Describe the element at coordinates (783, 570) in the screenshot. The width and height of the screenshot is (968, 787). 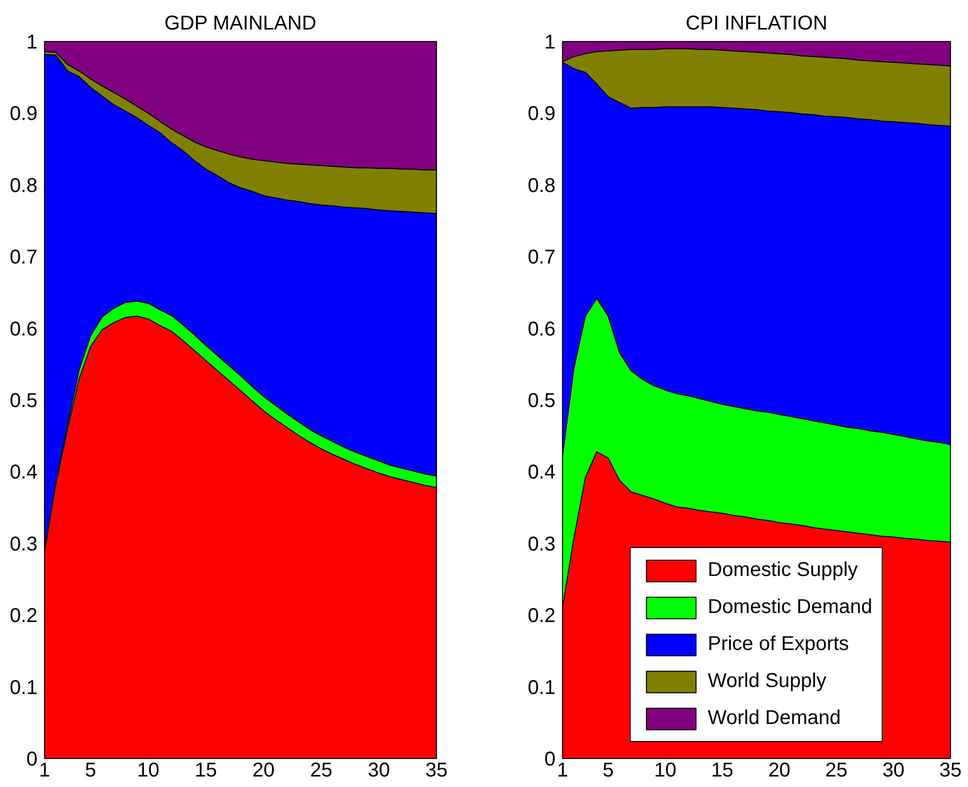
I see `legend-label: Domestic Supply` at that location.